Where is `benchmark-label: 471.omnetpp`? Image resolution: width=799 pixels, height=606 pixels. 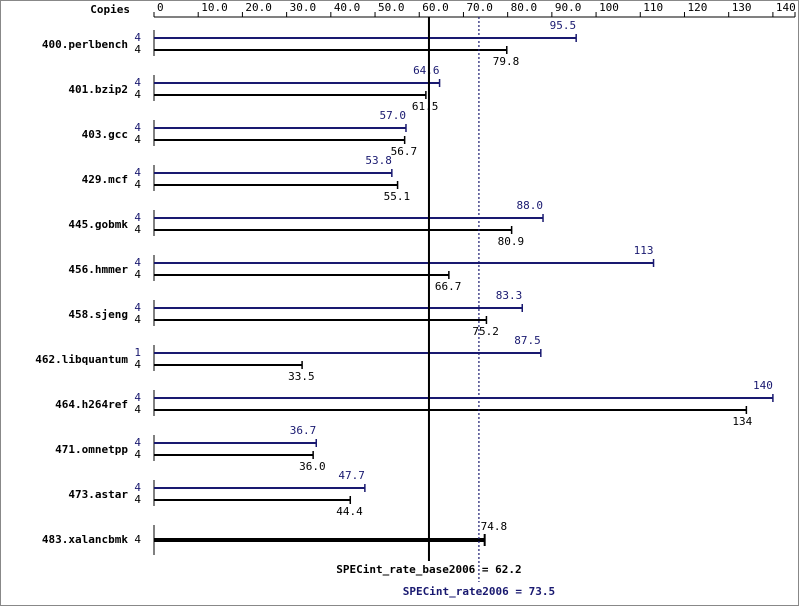 benchmark-label: 471.omnetpp is located at coordinates (91, 449).